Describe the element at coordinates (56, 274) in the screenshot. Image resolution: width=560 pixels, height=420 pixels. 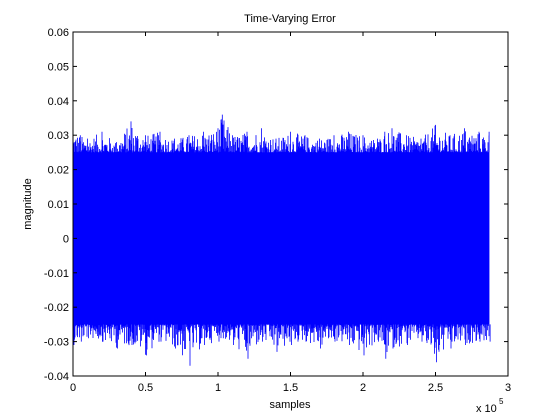
I see `y-tick-label: -0.01` at that location.